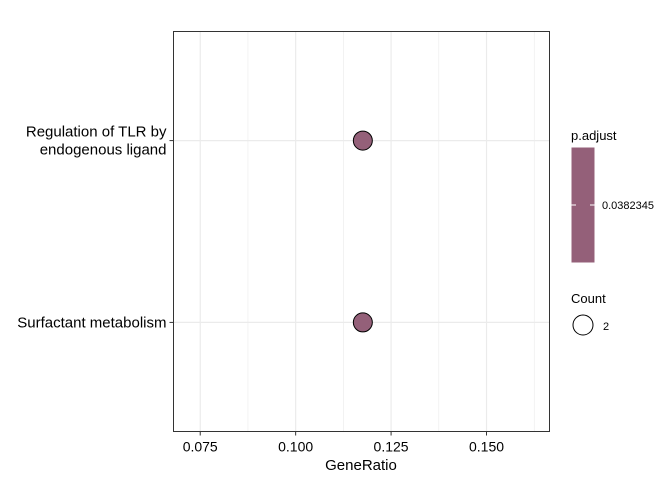  I want to click on x-axis-title: GeneRatio, so click(361, 465).